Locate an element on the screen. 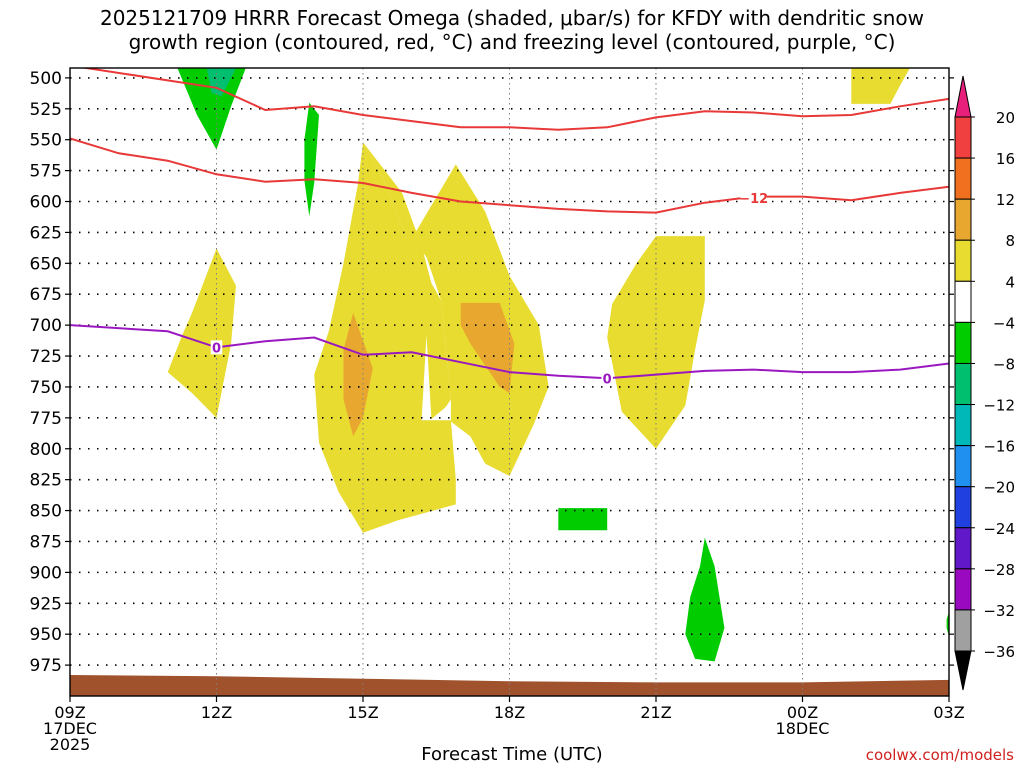 The height and width of the screenshot is (768, 1024). x-tick-label-12-0: 21Z is located at coordinates (655, 712).